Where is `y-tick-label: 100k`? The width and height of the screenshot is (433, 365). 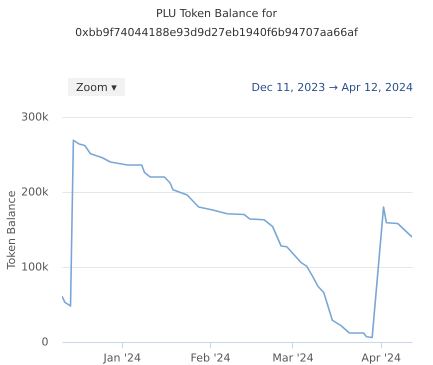
y-tick-label: 100k is located at coordinates (35, 267).